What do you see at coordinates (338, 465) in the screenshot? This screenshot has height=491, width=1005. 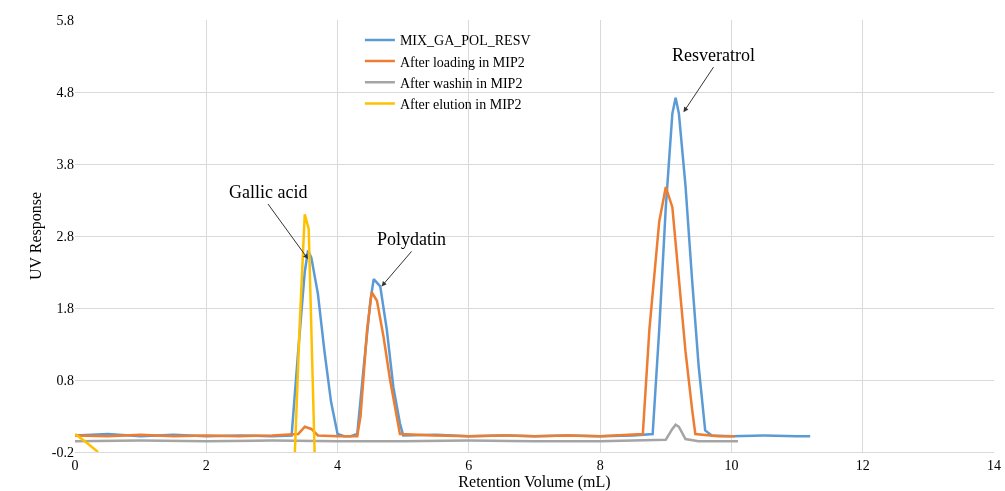 I see `x-tick-label: 4` at bounding box center [338, 465].